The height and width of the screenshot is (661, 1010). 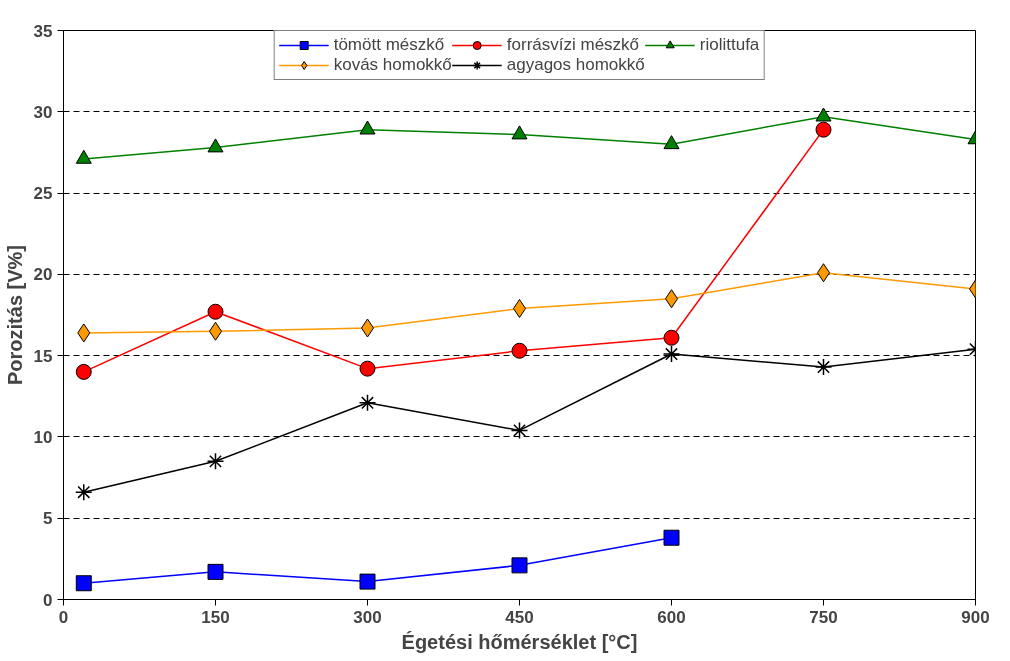 What do you see at coordinates (43, 31) in the screenshot?
I see `y-tick-label: 35` at bounding box center [43, 31].